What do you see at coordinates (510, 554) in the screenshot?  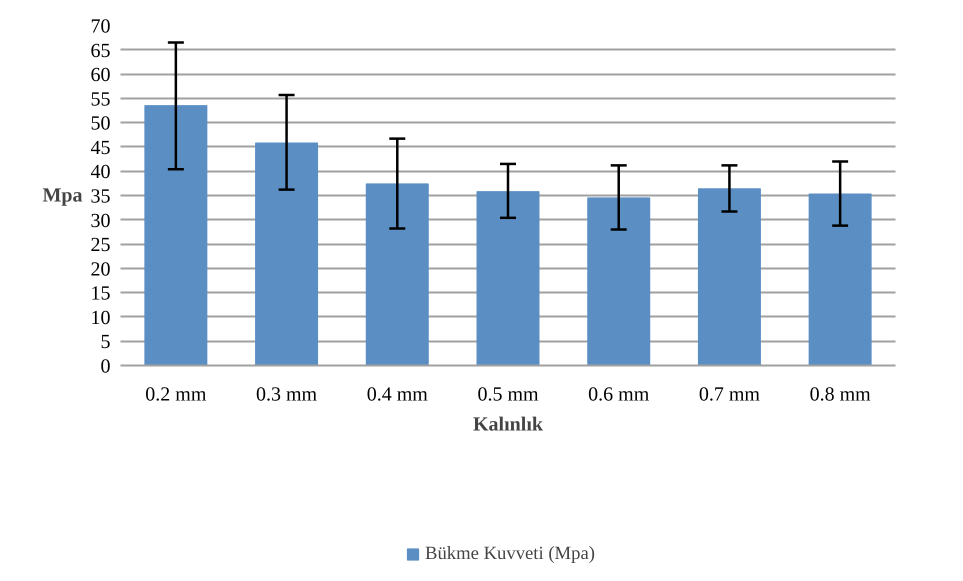 I see `legend-label: Bükme Kuvveti (Mpa)` at bounding box center [510, 554].